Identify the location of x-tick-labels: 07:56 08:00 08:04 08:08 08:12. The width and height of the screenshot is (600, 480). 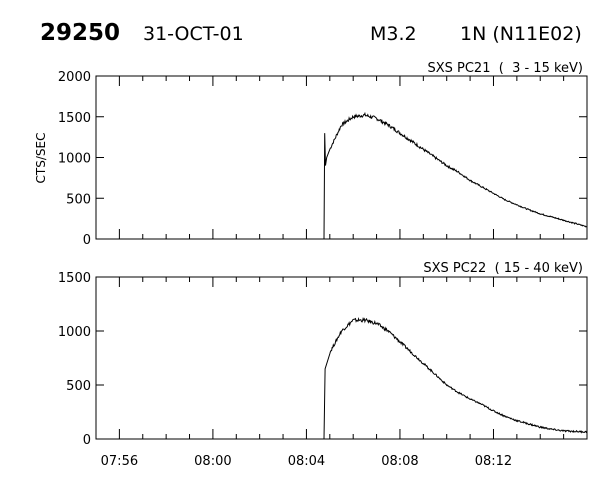
(307, 461).